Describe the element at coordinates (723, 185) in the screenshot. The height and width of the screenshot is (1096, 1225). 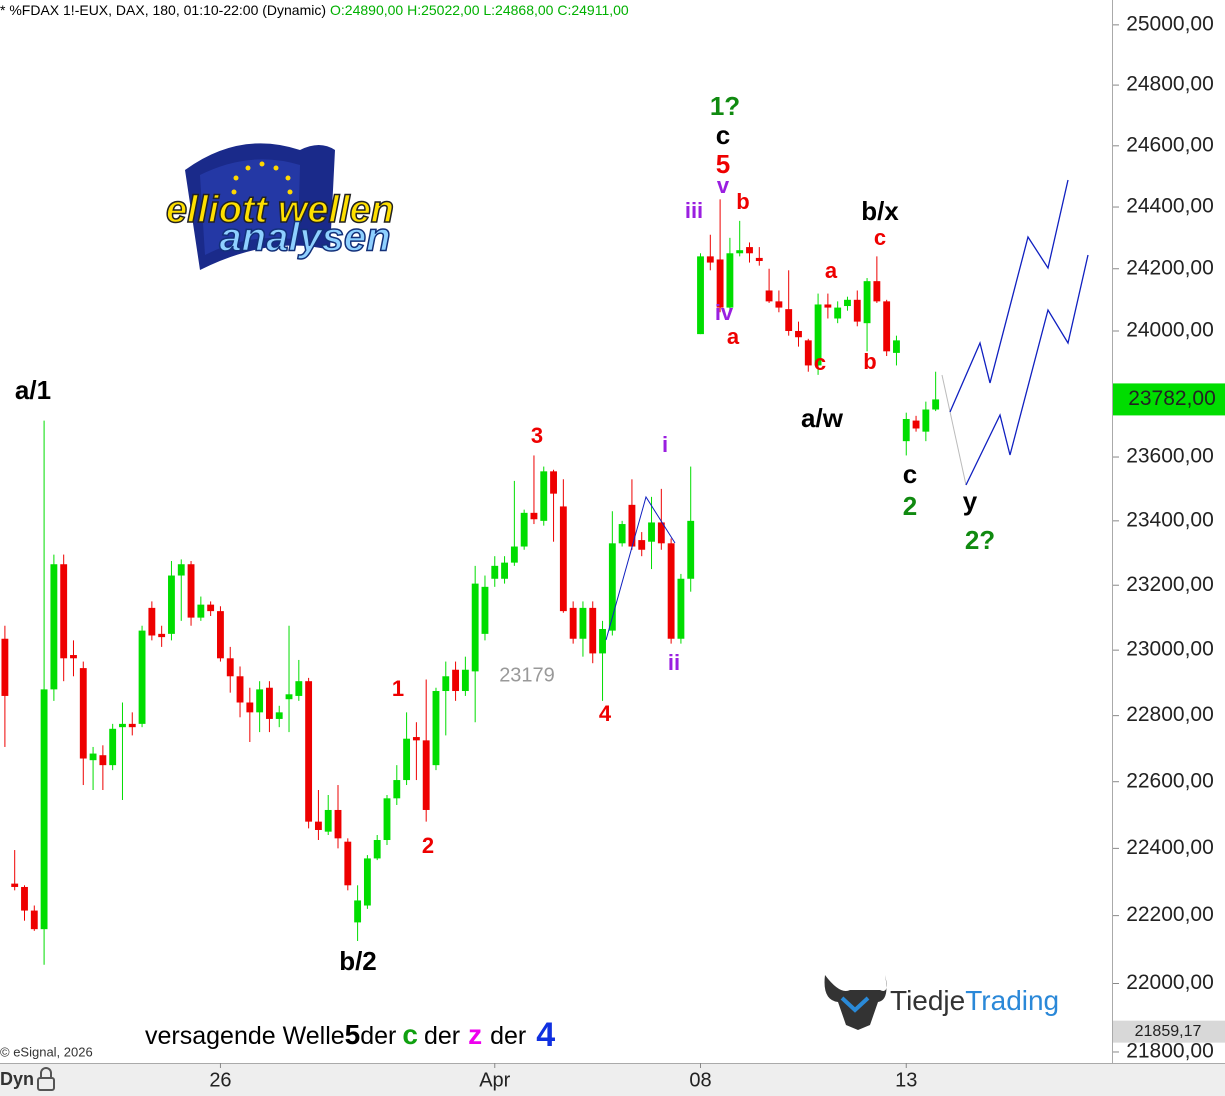
I see `annotation: v` at that location.